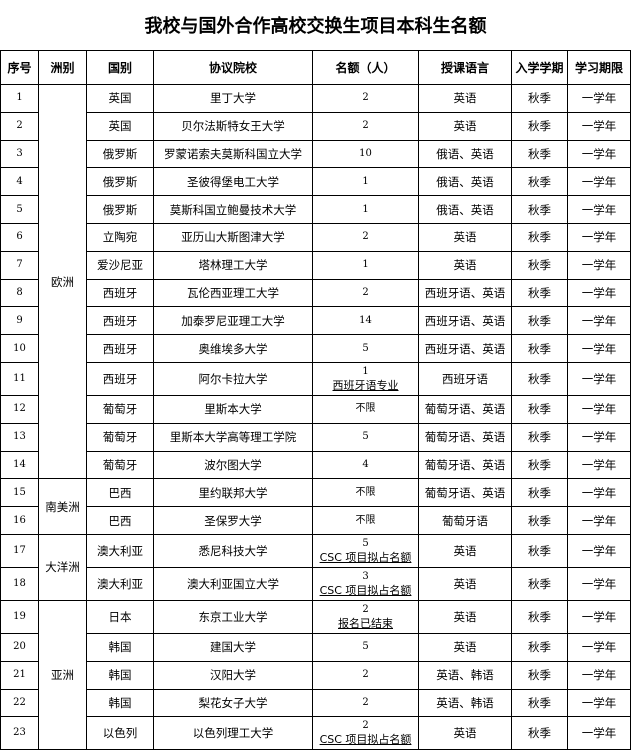 Image resolution: width=631 pixels, height=750 pixels. I want to click on quota-cell: 3 CSC 项目拟占名额, so click(365, 583).